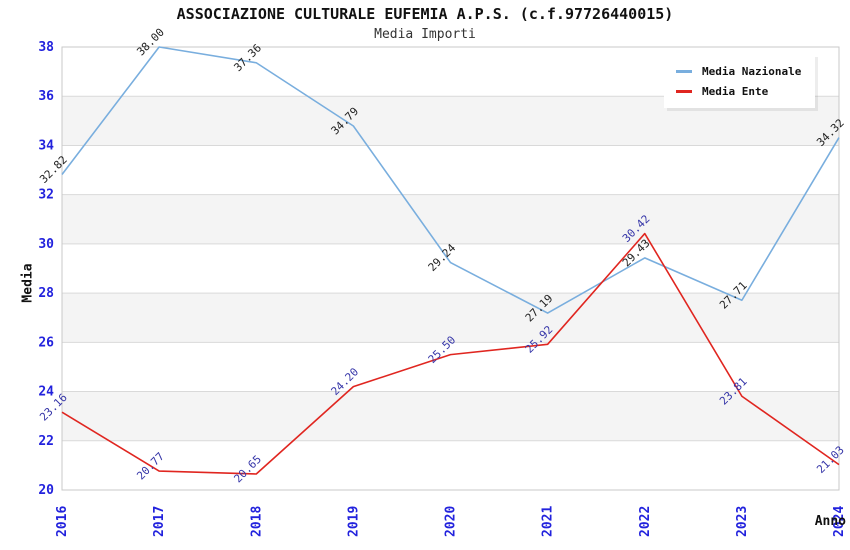 The height and width of the screenshot is (550, 850). Describe the element at coordinates (46, 441) in the screenshot. I see `y-tick-label: 22` at that location.